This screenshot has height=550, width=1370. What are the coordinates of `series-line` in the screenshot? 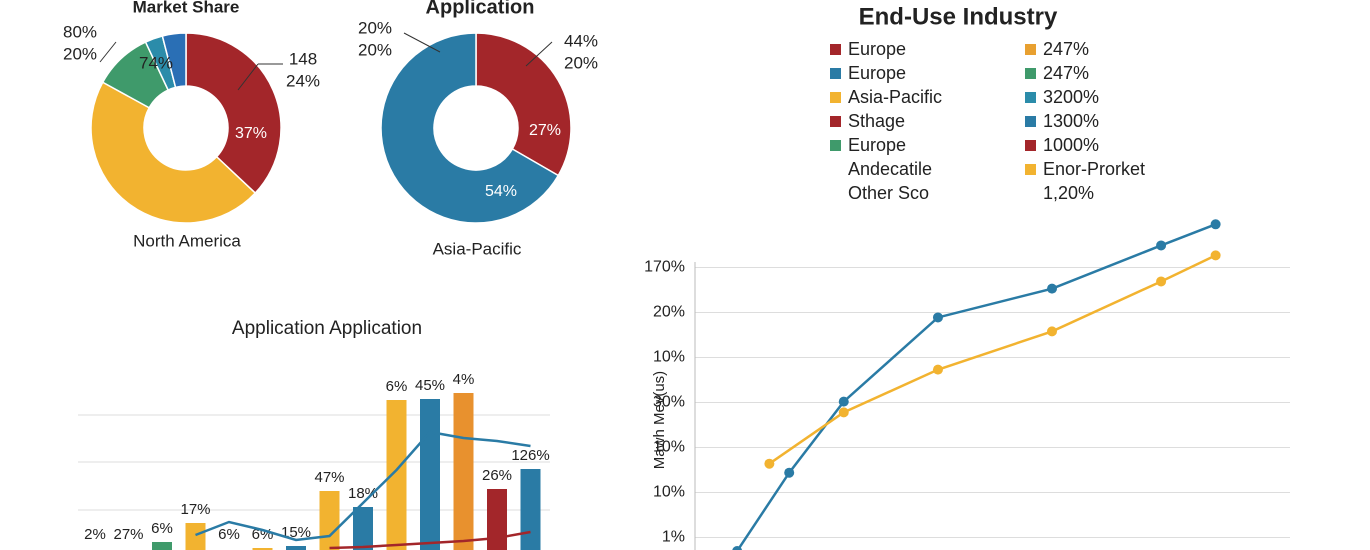 It's located at (992, 359).